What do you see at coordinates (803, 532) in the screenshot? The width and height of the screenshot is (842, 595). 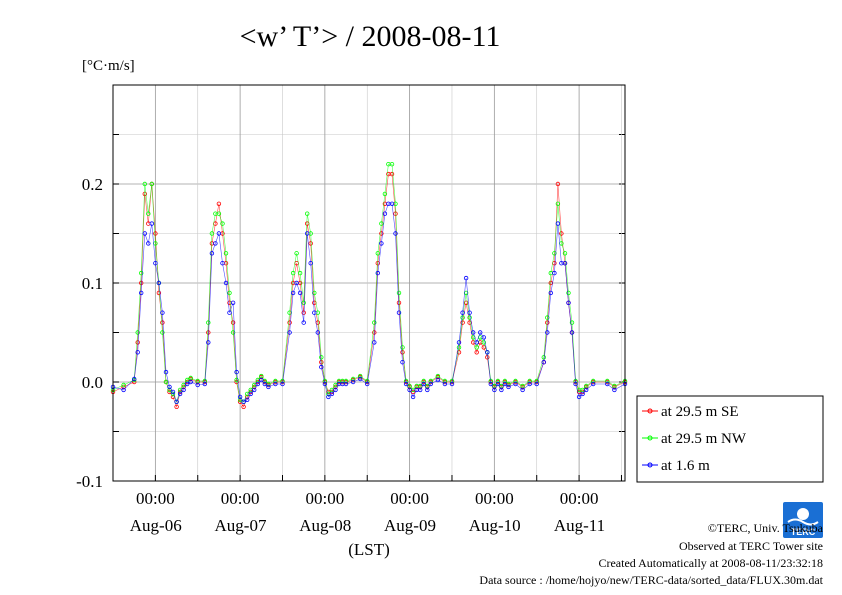 I see `logo-text: TERC` at bounding box center [803, 532].